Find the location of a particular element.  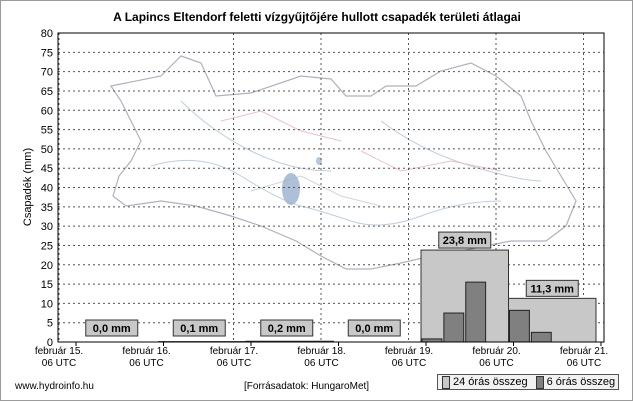

value-label: 23,8 mm is located at coordinates (465, 241).